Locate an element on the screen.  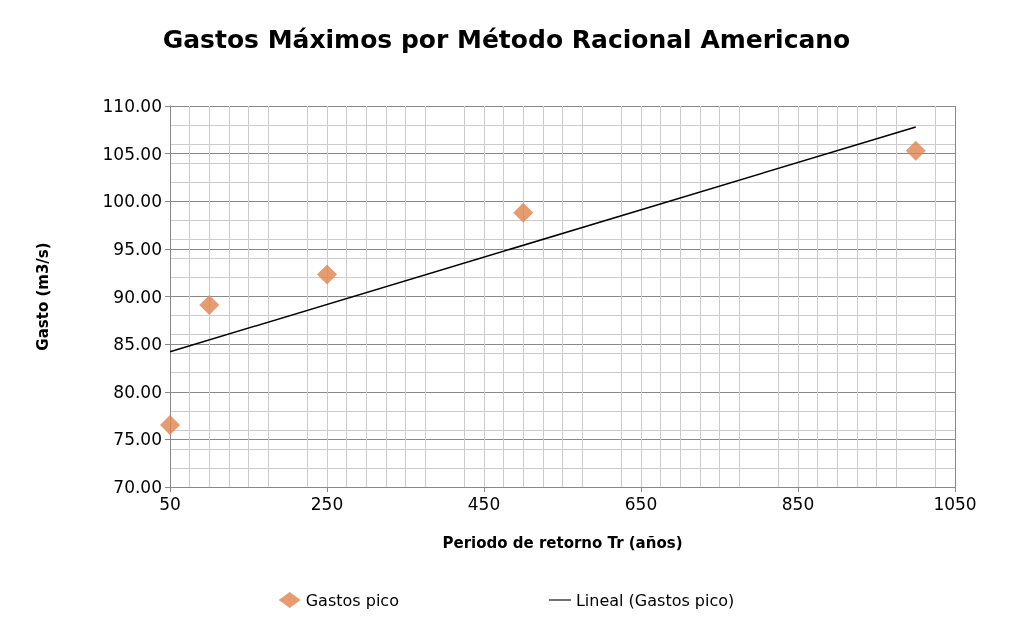
x-tick-label: 250 is located at coordinates (327, 503).